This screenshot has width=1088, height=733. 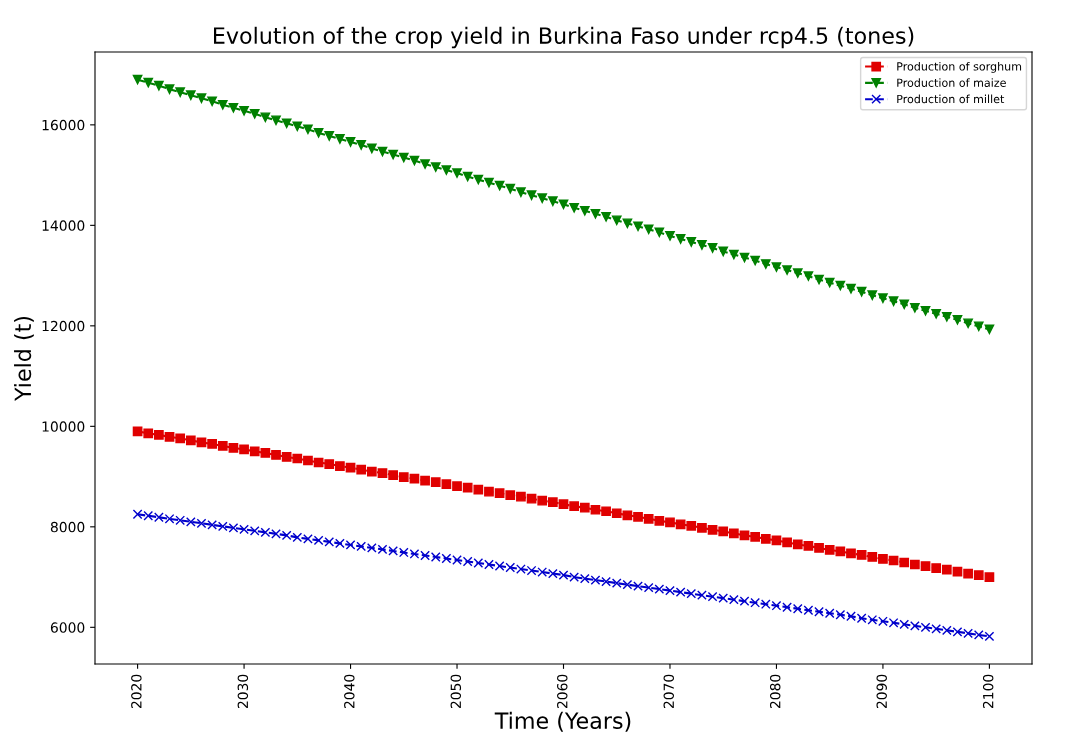 I want to click on x-tick-label: 2050, so click(x=456, y=691).